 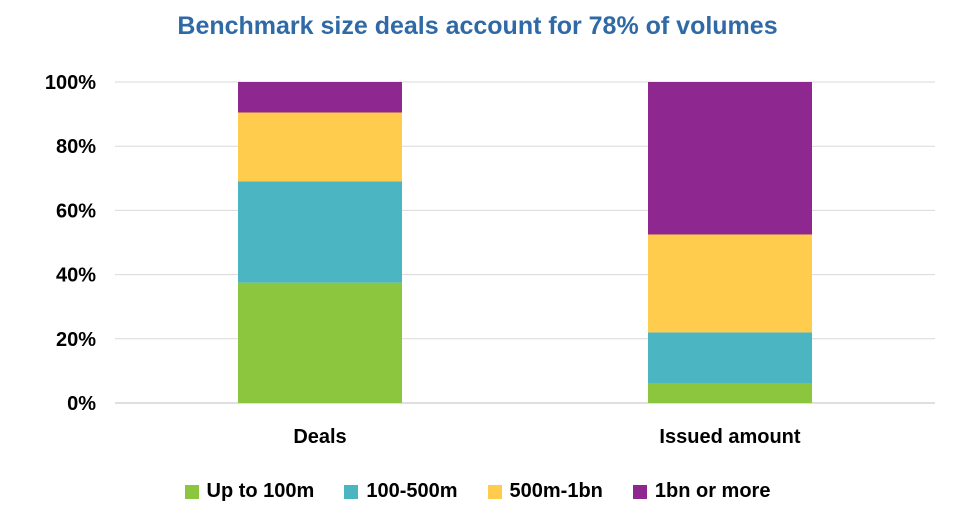 What do you see at coordinates (76, 276) in the screenshot?
I see `y-tick-label: 40%` at bounding box center [76, 276].